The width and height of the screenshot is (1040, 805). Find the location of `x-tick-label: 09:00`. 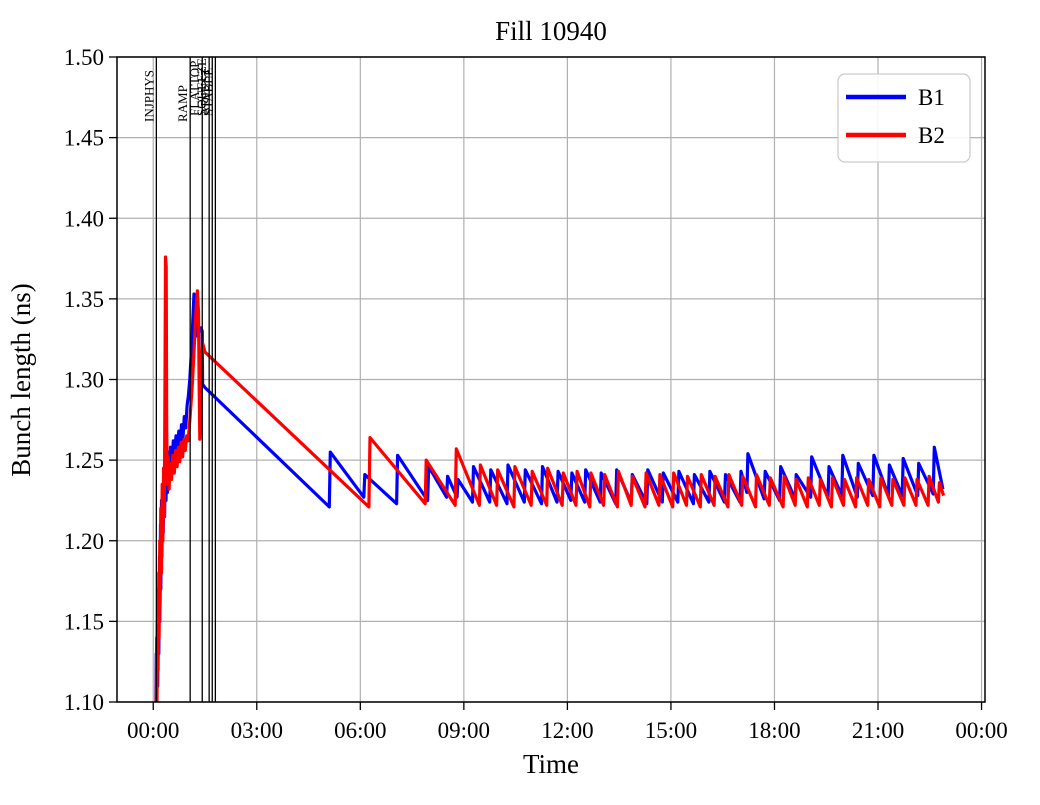

x-tick-label: 09:00 is located at coordinates (464, 730).